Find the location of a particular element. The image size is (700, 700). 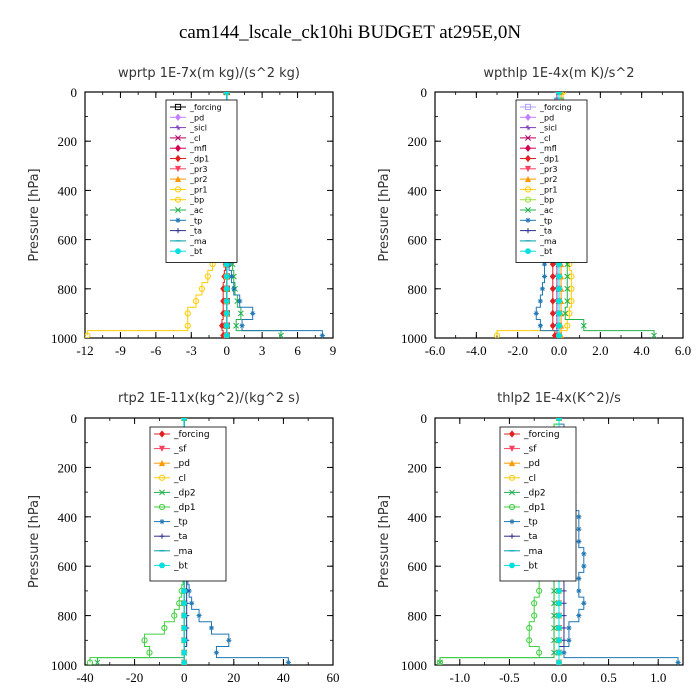

x-tick-label: -6.0 is located at coordinates (435, 350).